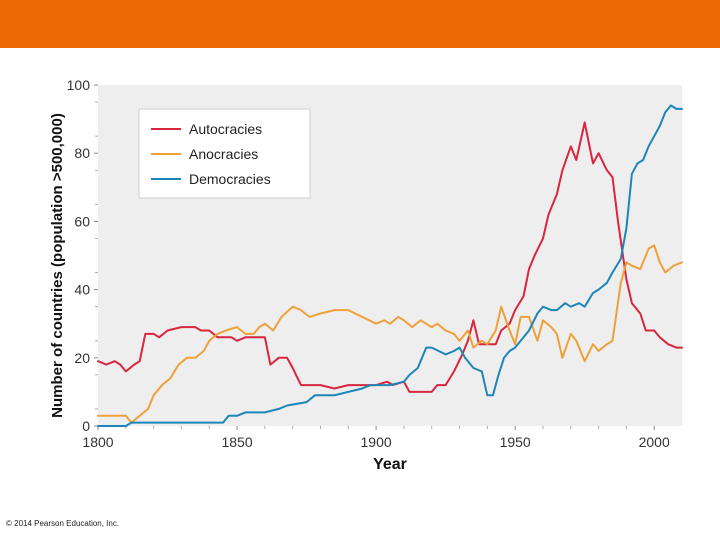 Image resolution: width=720 pixels, height=540 pixels. I want to click on x-tick-label: 1850, so click(236, 442).